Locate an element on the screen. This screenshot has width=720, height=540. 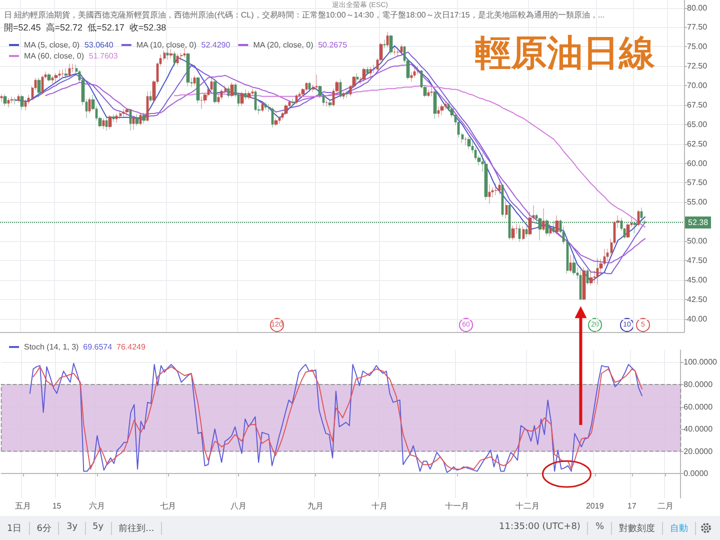
y-tick-label: 72.50 is located at coordinates (697, 66).